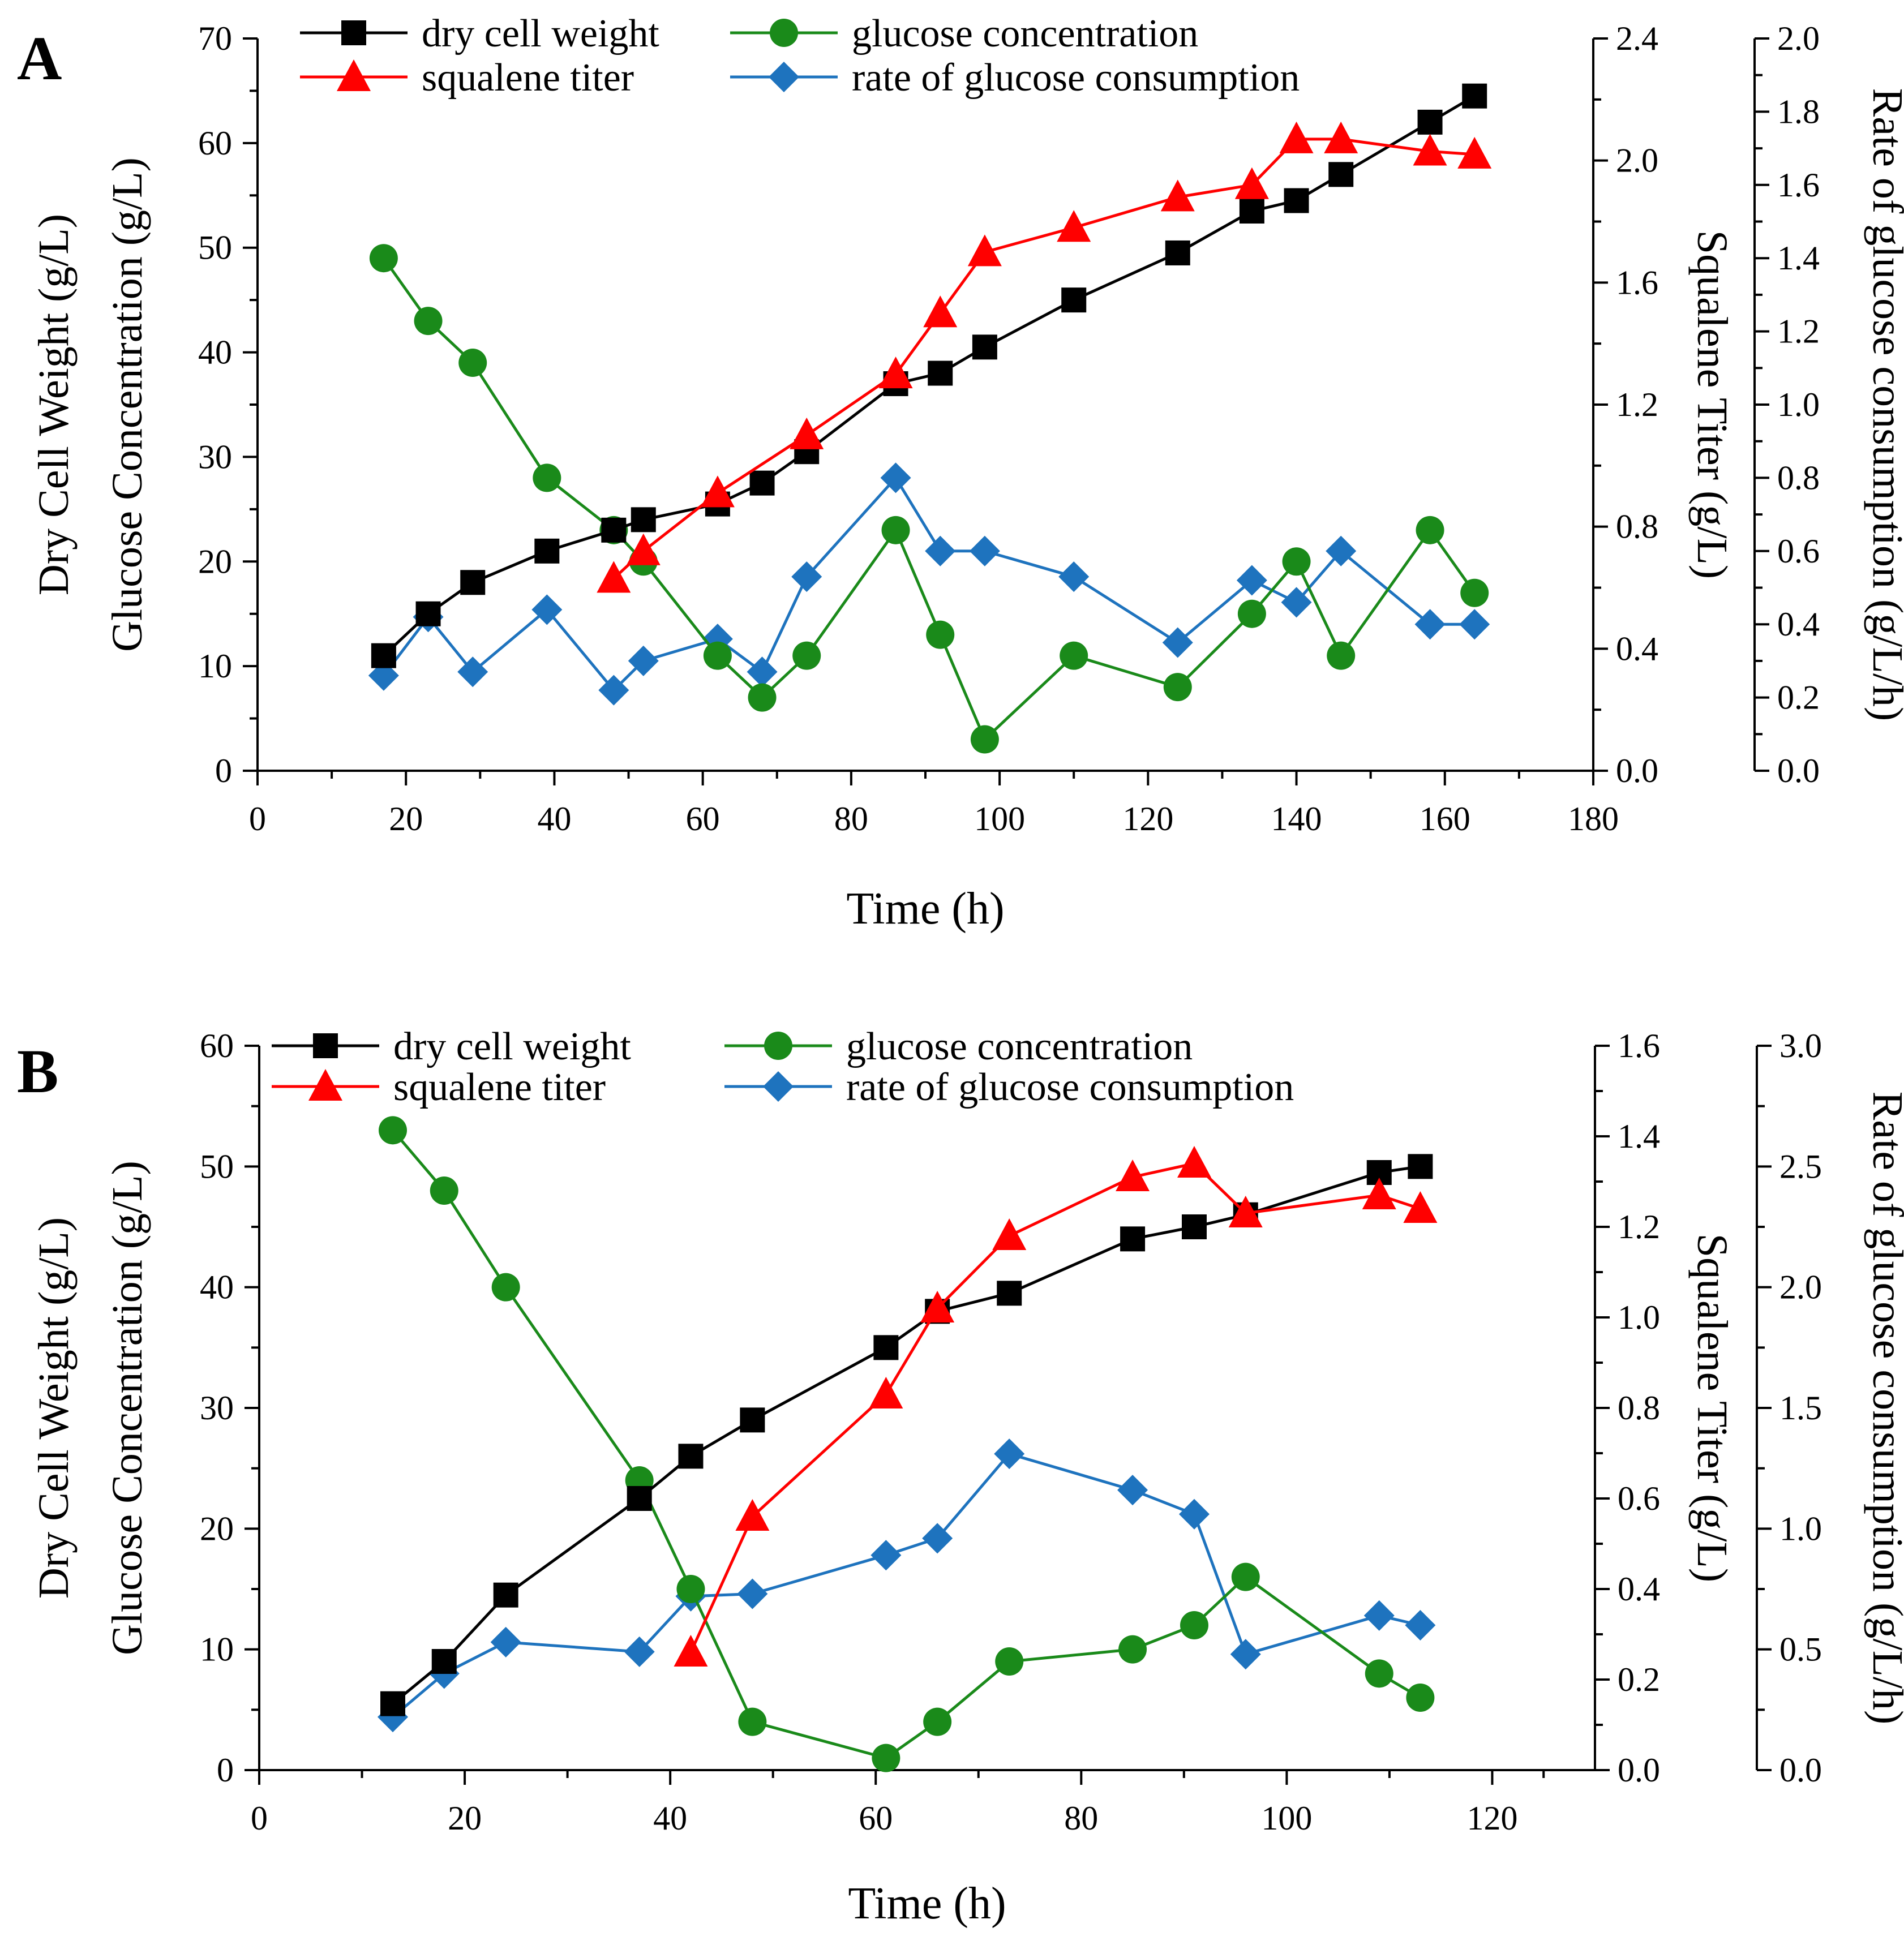 The width and height of the screenshot is (1904, 1941). Describe the element at coordinates (215, 143) in the screenshot. I see `y-left-tick-label: 60` at that location.